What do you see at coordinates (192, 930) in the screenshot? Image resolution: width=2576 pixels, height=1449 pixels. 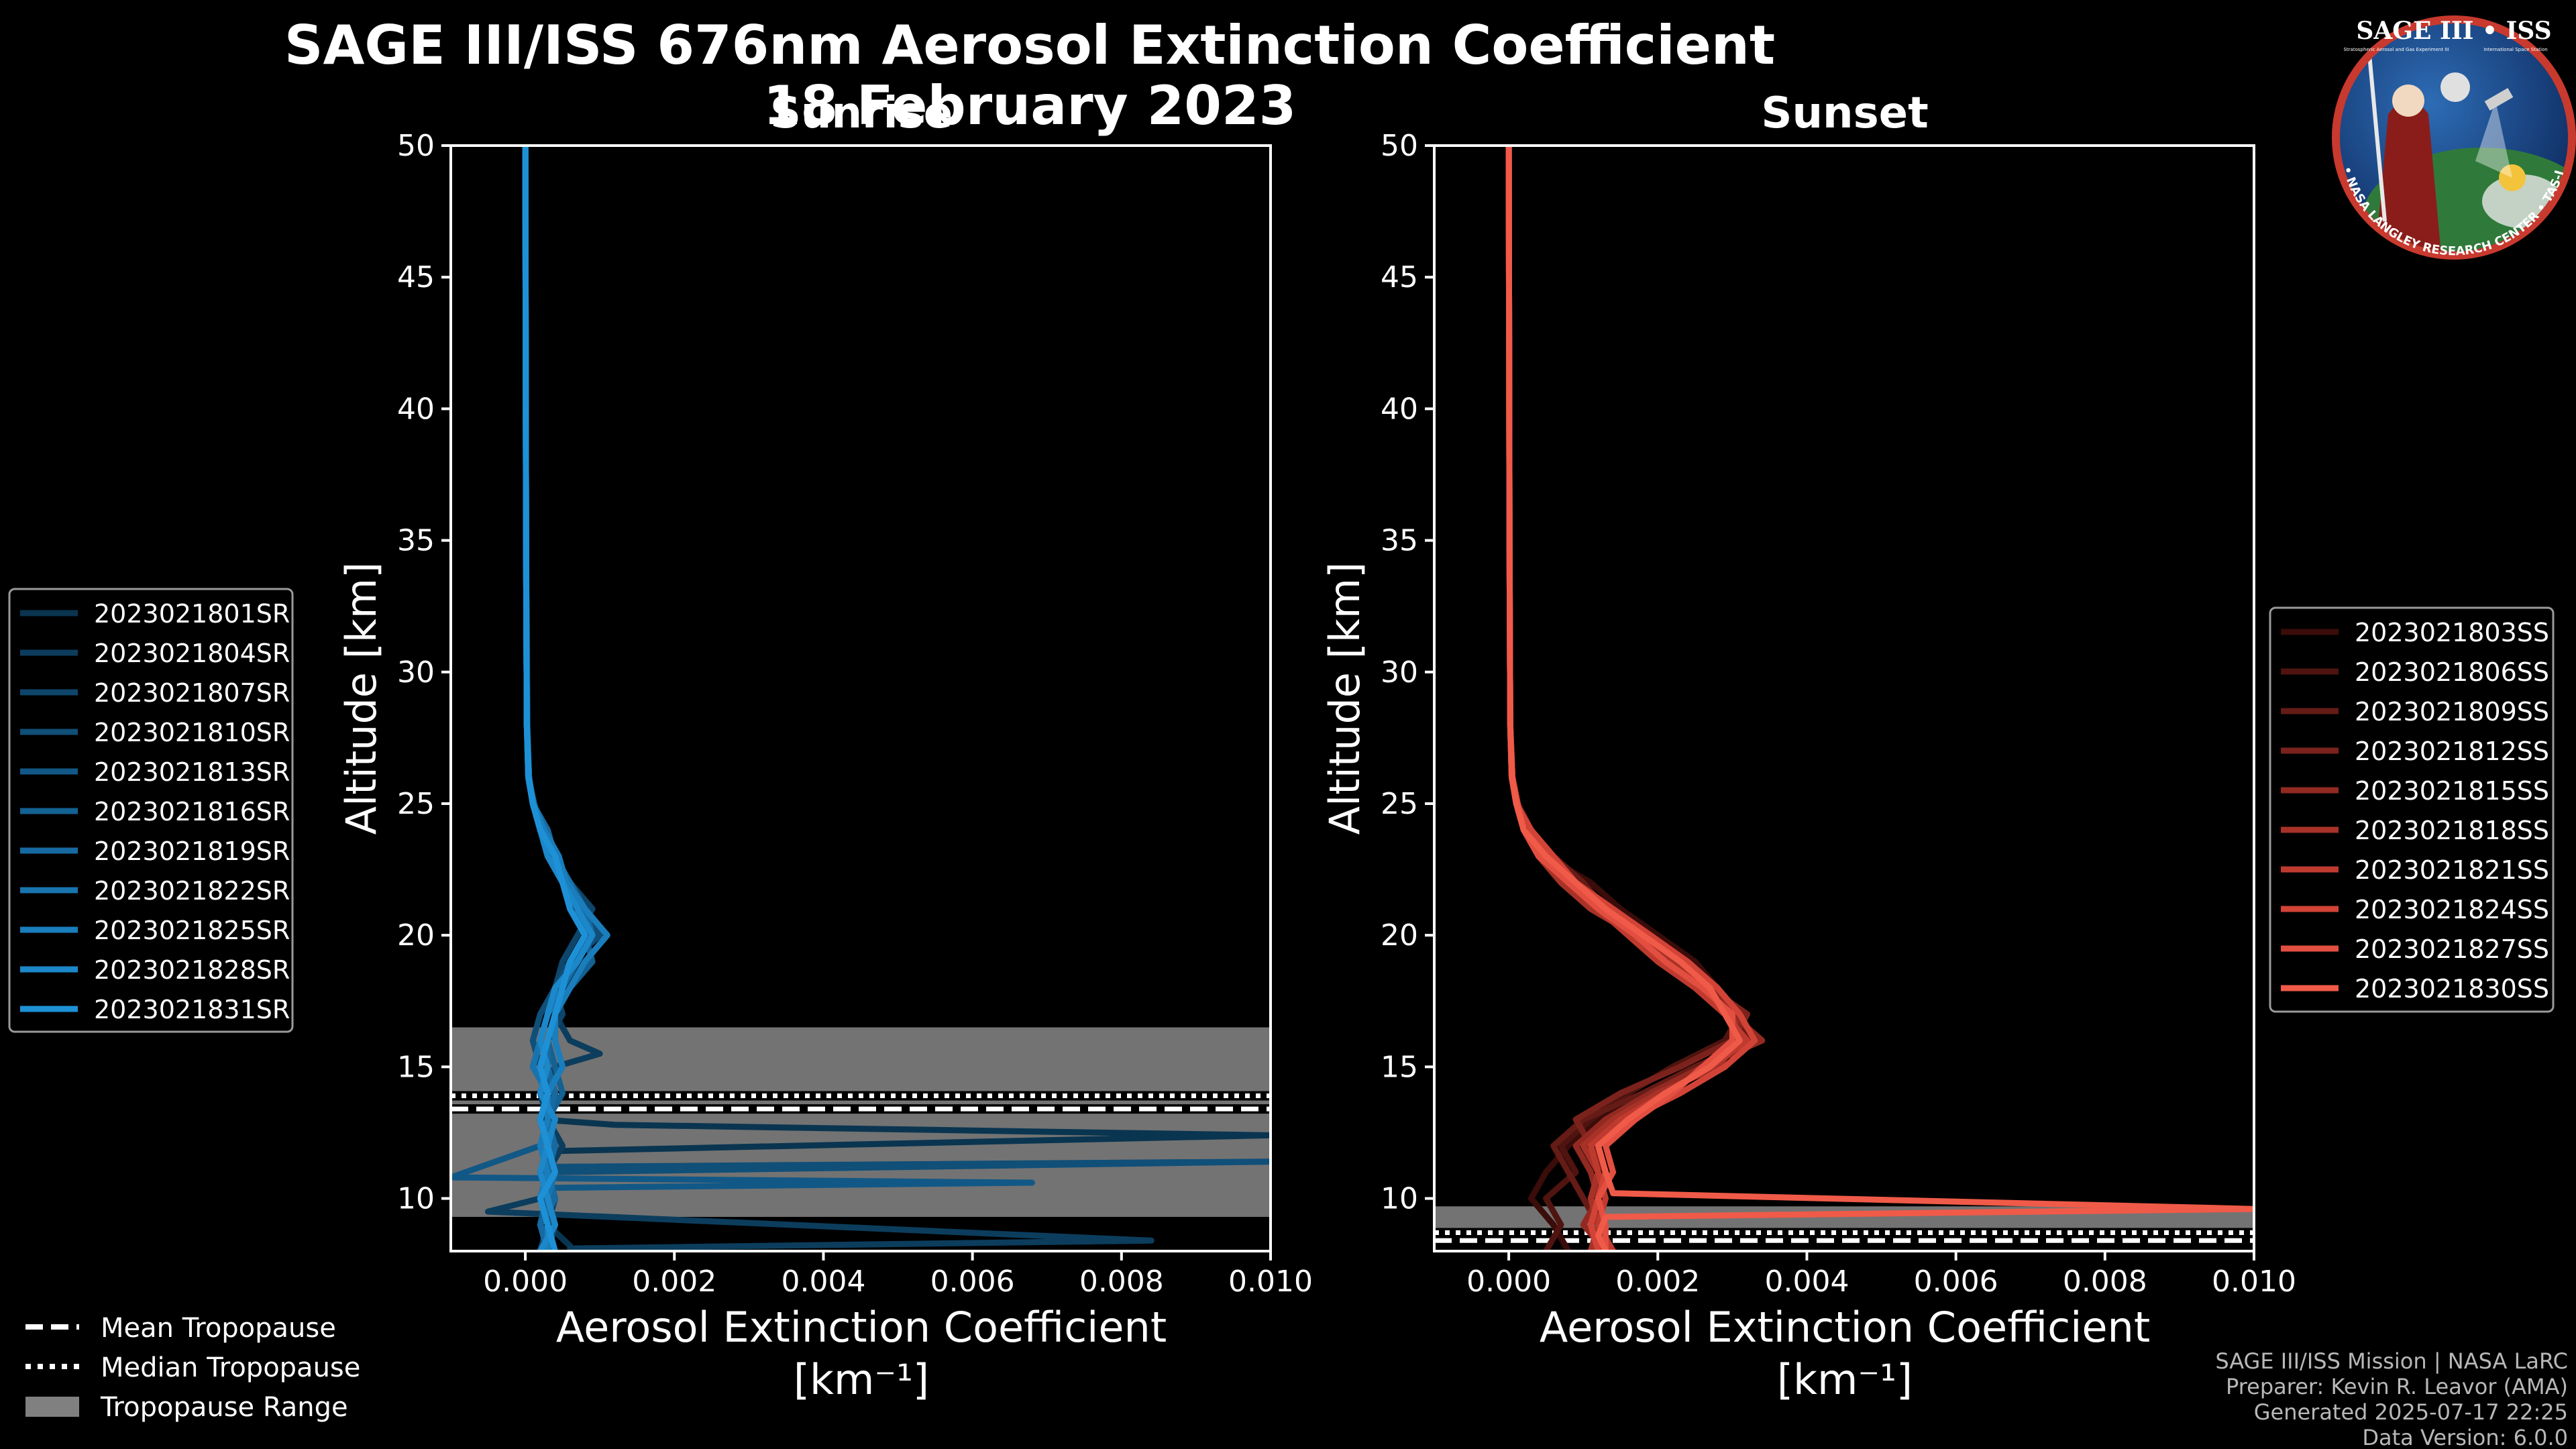 I see `sunrise-legend-label: 2023021825SR` at bounding box center [192, 930].